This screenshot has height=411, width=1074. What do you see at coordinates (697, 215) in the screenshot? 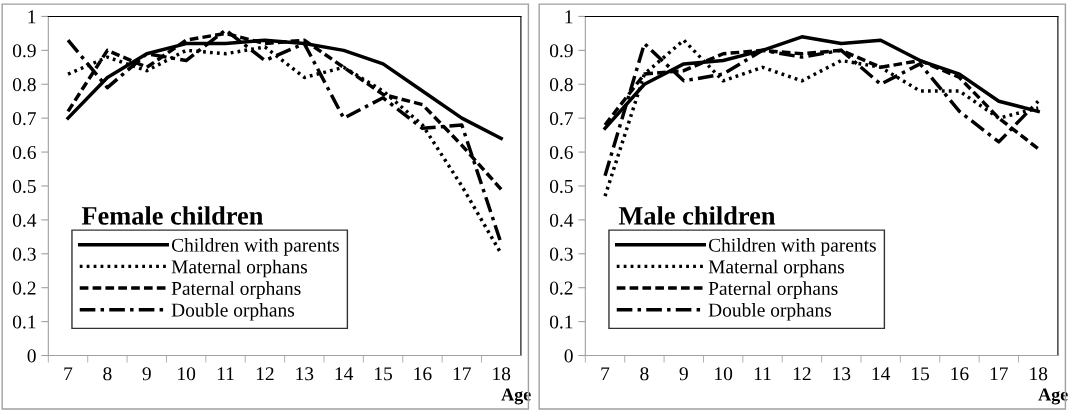
I see `text: Male children` at bounding box center [697, 215].